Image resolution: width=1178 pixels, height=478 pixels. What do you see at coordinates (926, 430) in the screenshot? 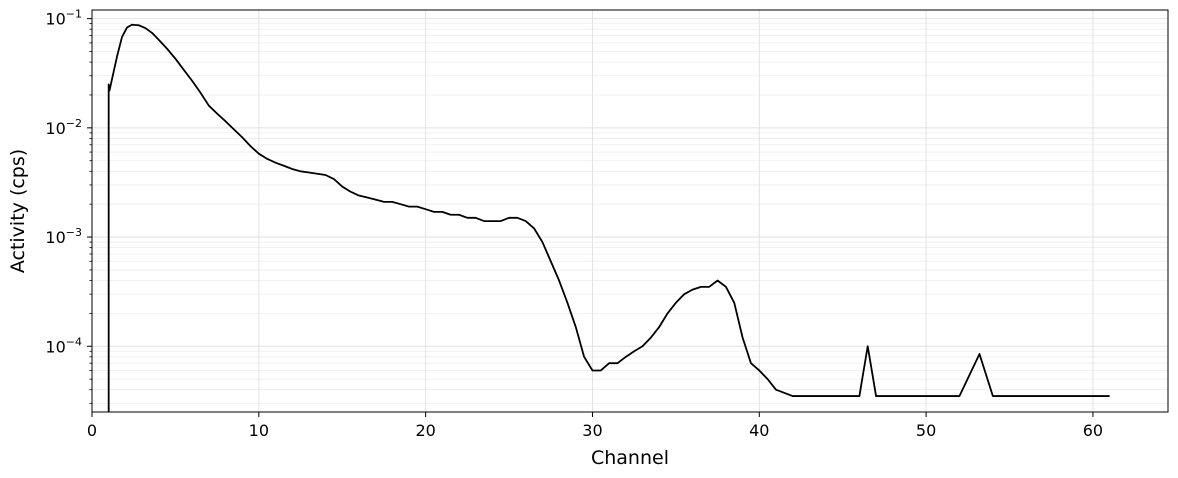
I see `x-tick-label: 50` at bounding box center [926, 430].